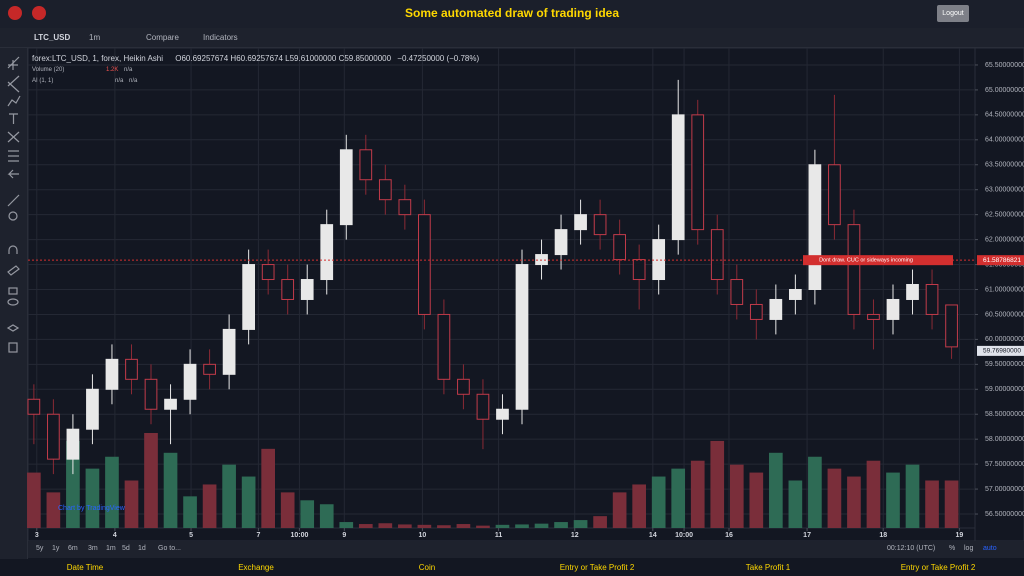  I want to click on chart-toolbar: LTC_USD 1m Compare Indicators, so click(512, 38).